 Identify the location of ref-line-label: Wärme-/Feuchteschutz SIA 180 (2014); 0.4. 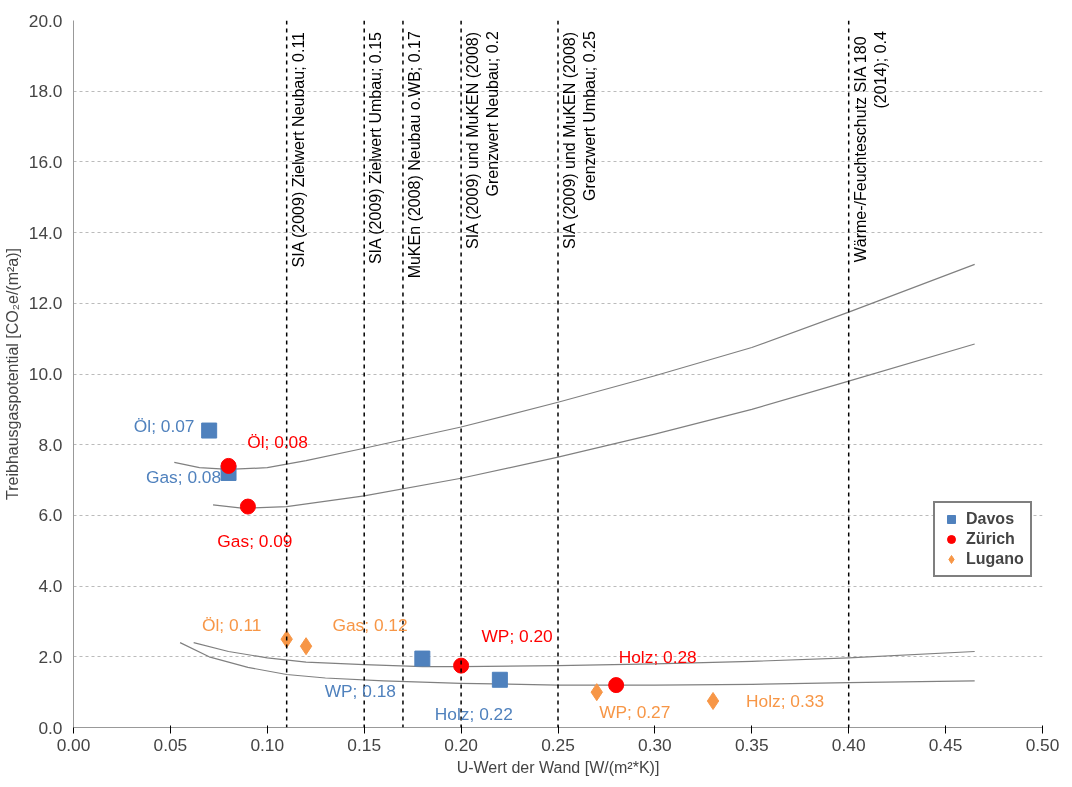
(870, 147).